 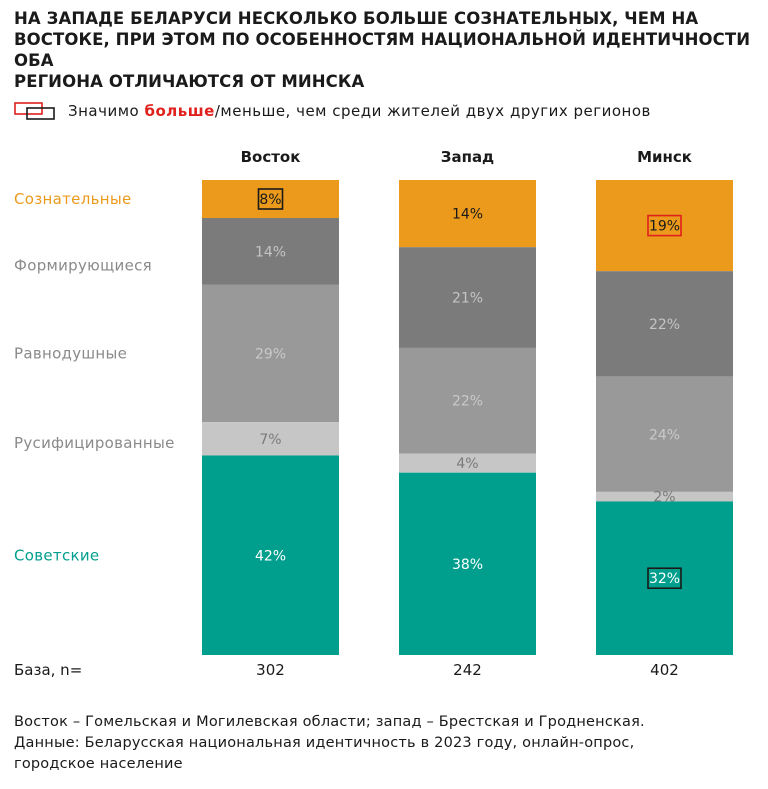 I want to click on data-label-s2-c2: 21%, so click(x=467, y=299).